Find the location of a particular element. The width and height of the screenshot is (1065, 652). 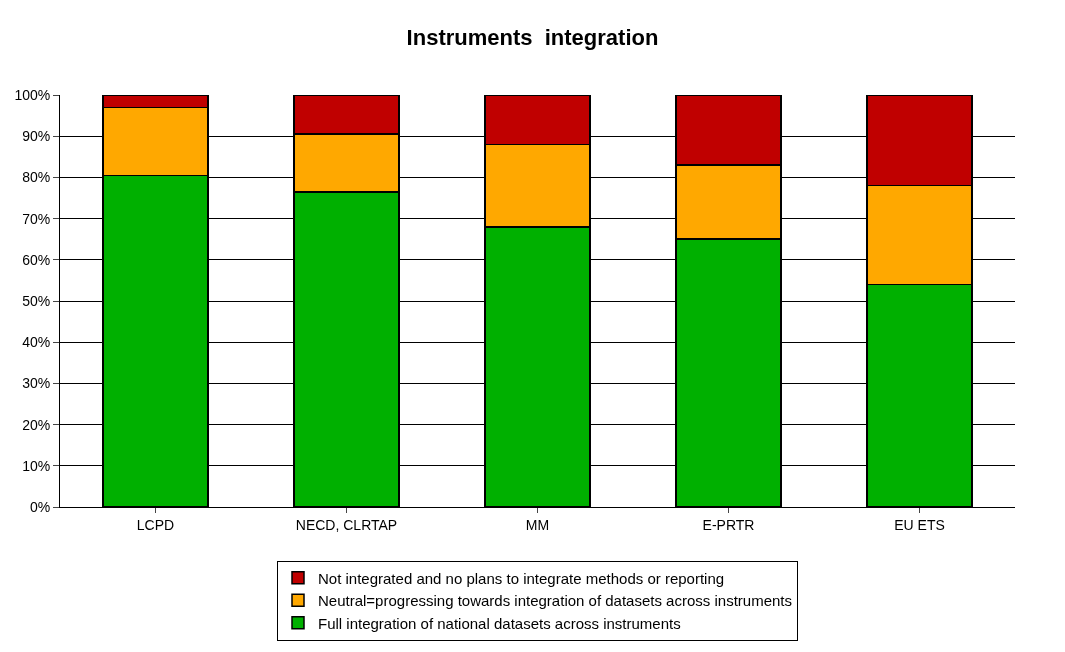

y-tick-label: 90% is located at coordinates (36, 136).